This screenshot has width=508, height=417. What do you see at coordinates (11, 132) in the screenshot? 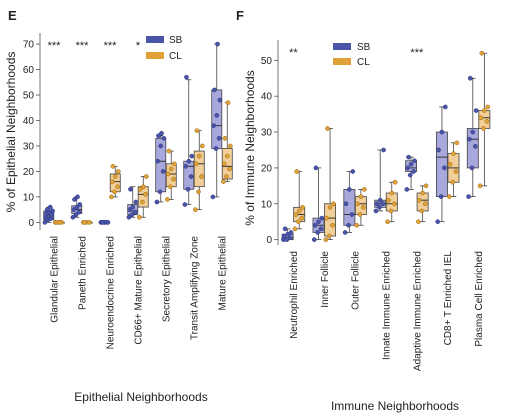
I see `y-axis-label: % of Epithelial Neighborhoods` at bounding box center [11, 132].